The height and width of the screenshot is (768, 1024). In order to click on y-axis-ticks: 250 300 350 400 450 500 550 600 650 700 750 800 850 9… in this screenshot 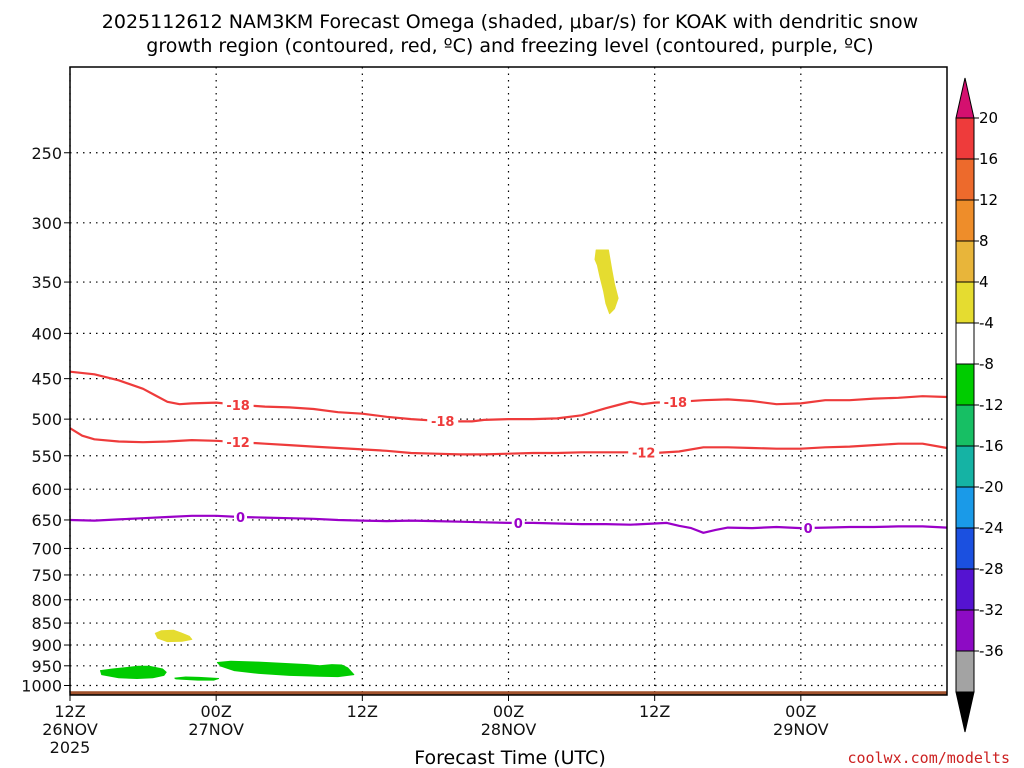, I will do `click(45, 420)`.